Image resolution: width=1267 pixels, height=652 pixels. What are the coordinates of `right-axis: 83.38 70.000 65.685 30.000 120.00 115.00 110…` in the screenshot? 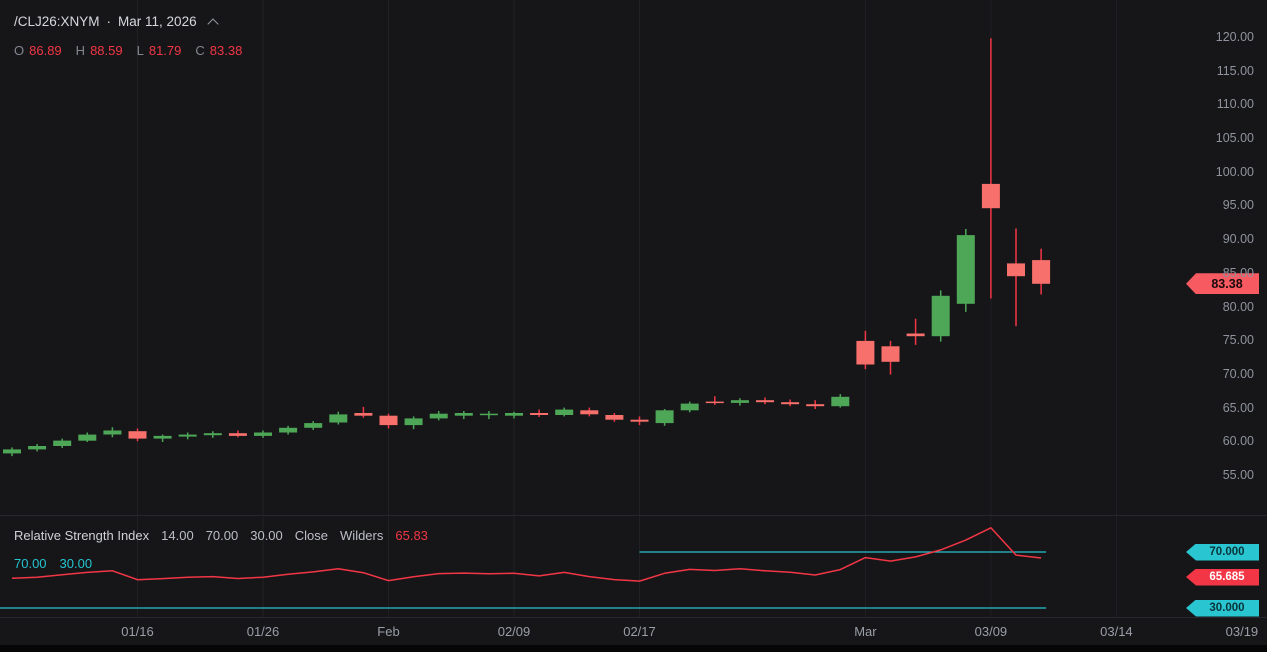 It's located at (1226, 322).